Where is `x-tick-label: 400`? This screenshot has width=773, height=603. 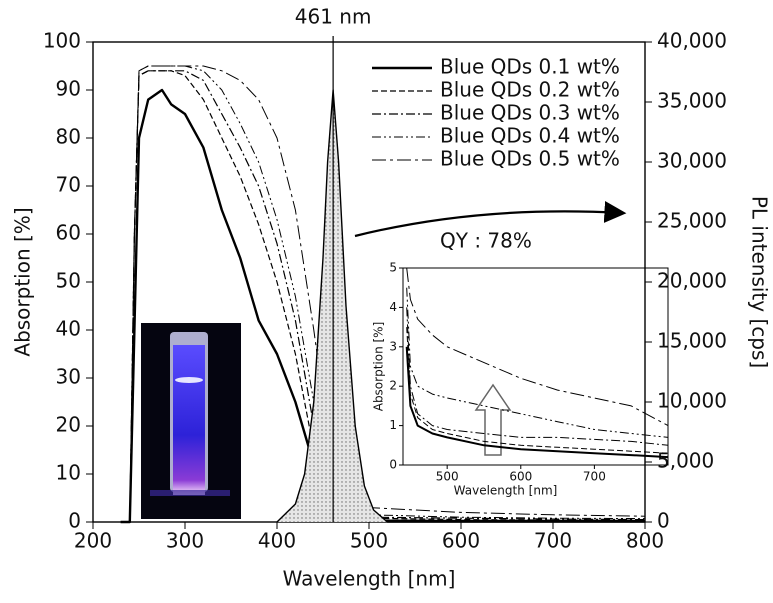
x-tick-label: 400 is located at coordinates (277, 541).